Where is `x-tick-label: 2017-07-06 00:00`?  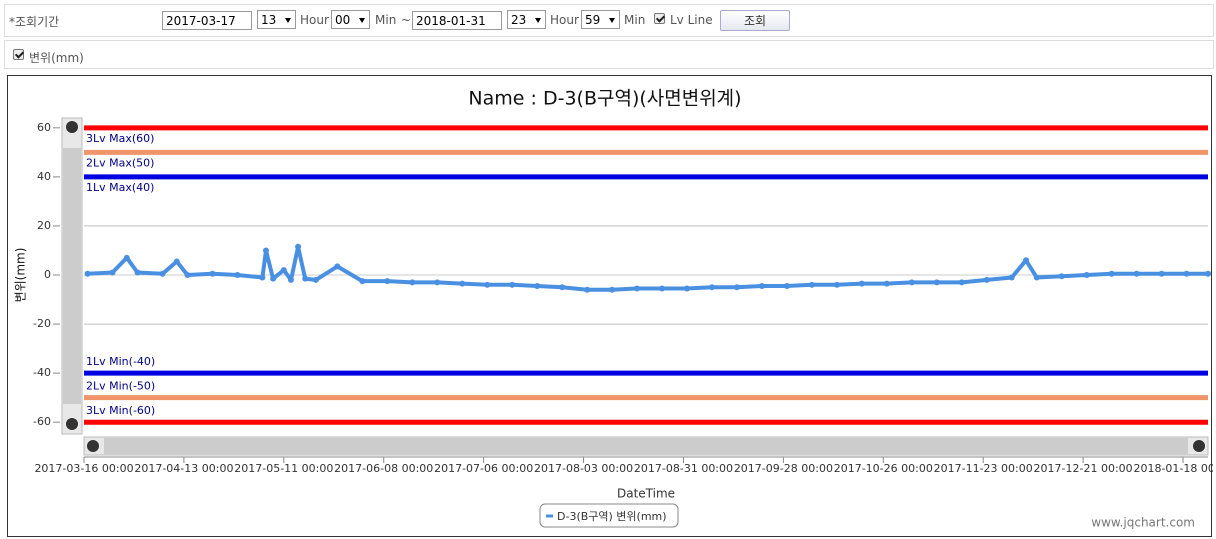
x-tick-label: 2017-07-06 00:00 is located at coordinates (483, 468).